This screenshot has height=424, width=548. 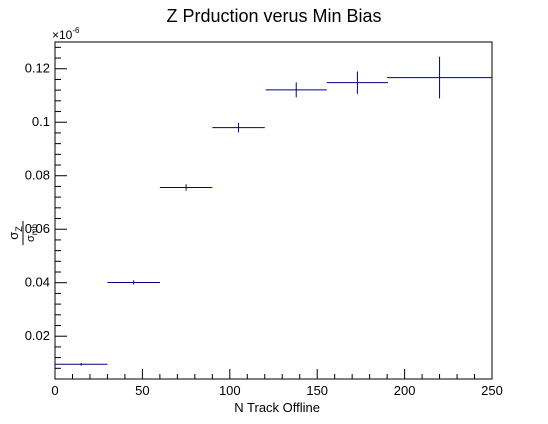 I want to click on y-tick-label: 0.08, so click(x=37, y=175).